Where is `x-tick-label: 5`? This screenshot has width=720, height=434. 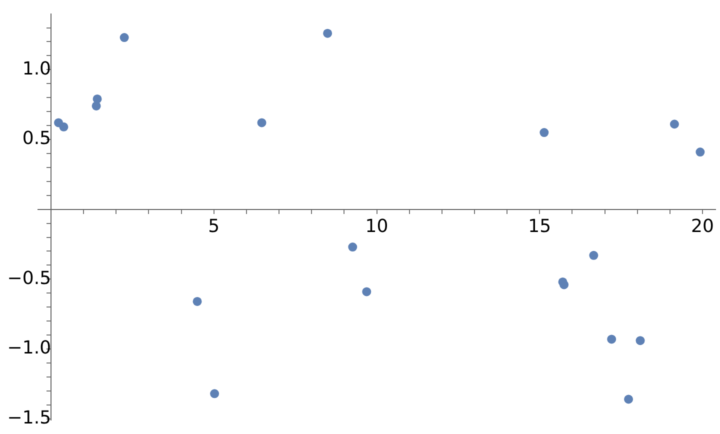 x-tick-label: 5 is located at coordinates (214, 226).